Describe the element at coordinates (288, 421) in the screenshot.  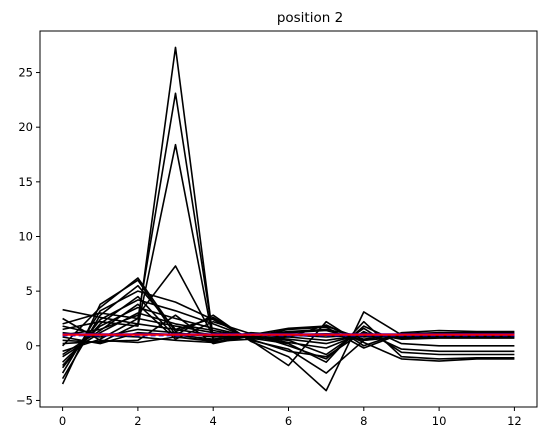
I see `x-tick-label: 6` at that location.